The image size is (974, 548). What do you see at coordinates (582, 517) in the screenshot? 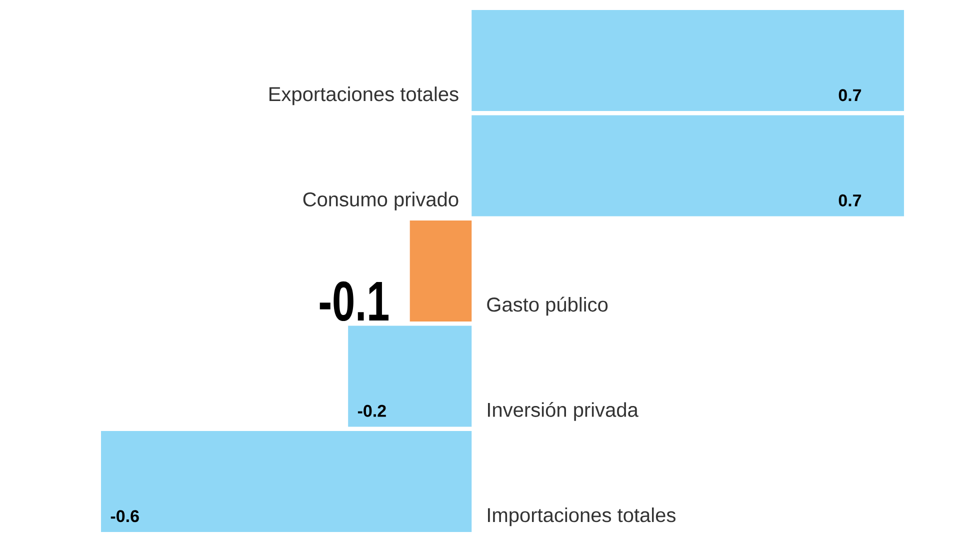
I see `y-tick-label: Importaciones totales` at bounding box center [582, 517].